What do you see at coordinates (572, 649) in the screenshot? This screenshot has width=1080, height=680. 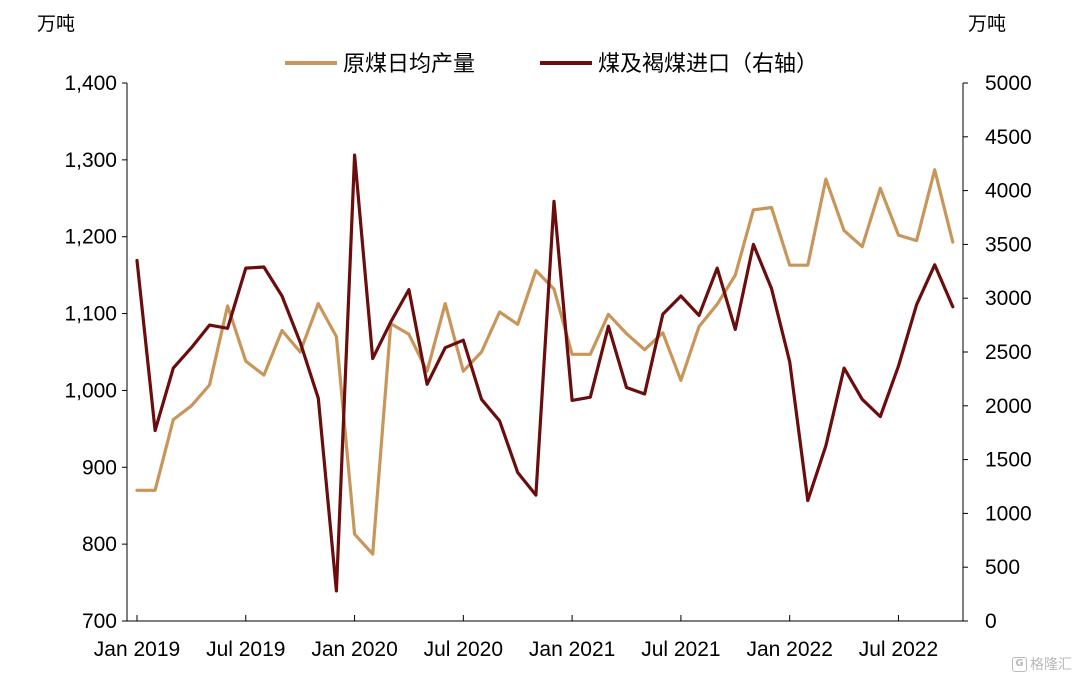 I see `x-tick-label: Jan 2021` at bounding box center [572, 649].